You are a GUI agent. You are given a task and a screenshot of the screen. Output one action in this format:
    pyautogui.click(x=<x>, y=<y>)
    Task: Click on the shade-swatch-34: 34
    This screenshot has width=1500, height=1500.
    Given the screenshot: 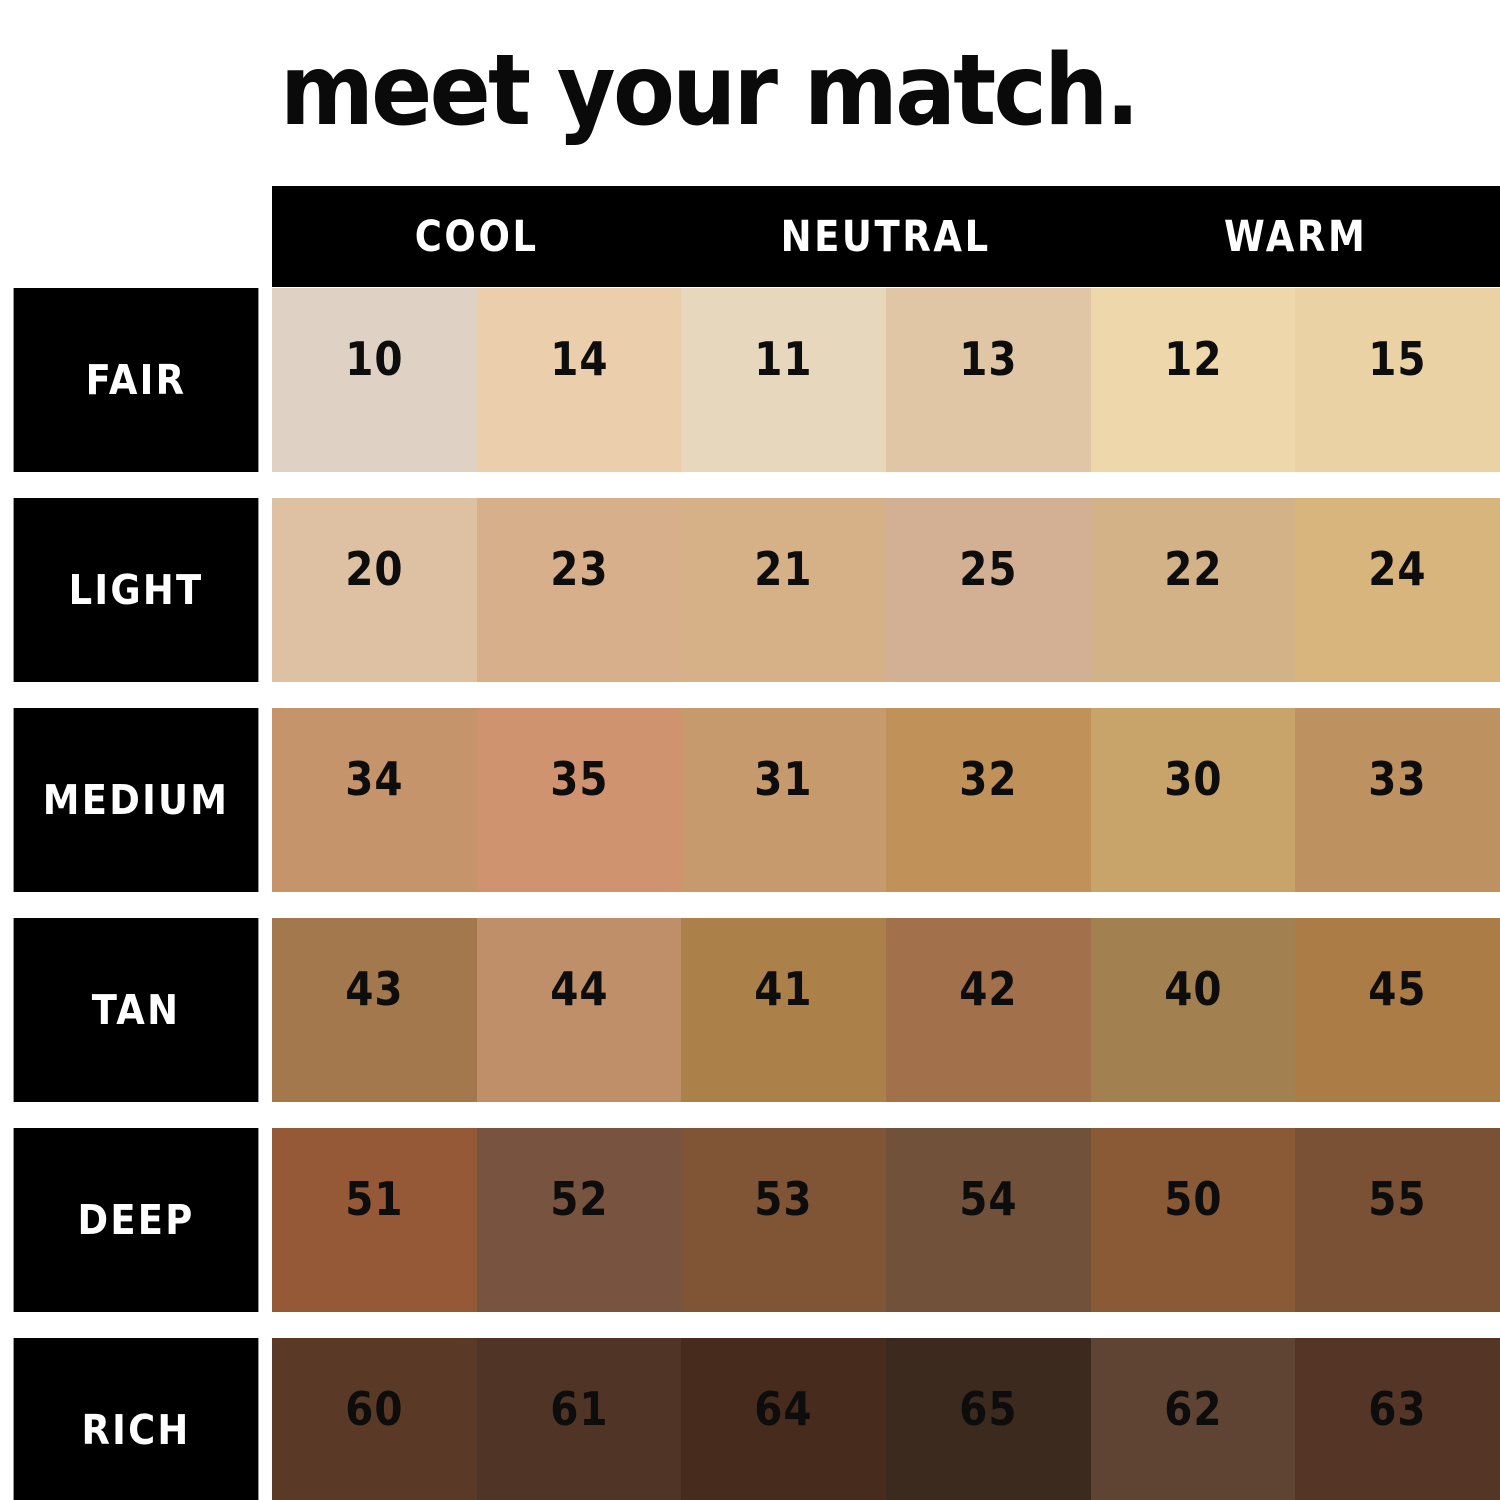 What is the action you would take?
    pyautogui.click(x=374, y=800)
    